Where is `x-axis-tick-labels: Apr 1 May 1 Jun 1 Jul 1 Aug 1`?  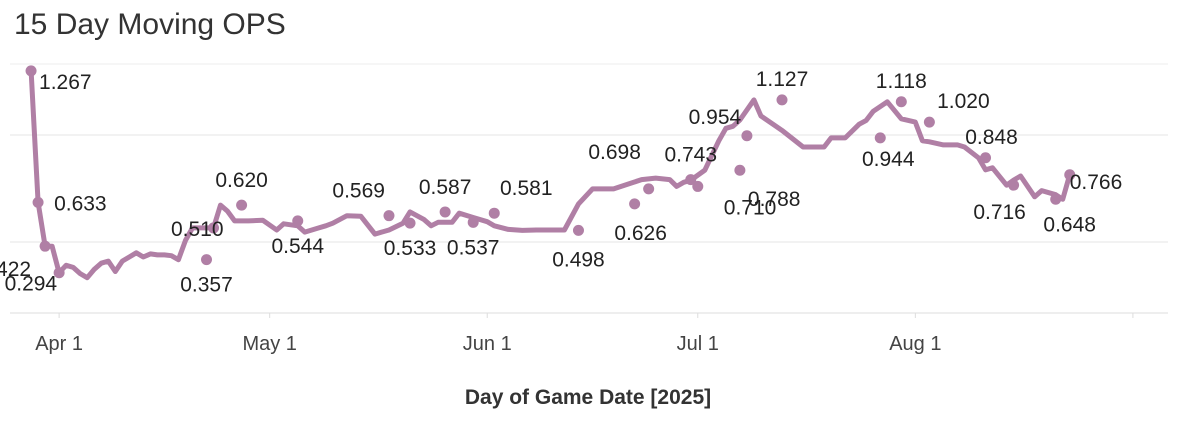
x-axis-tick-labels: Apr 1 May 1 Jun 1 Jul 1 Aug 1 is located at coordinates (488, 344).